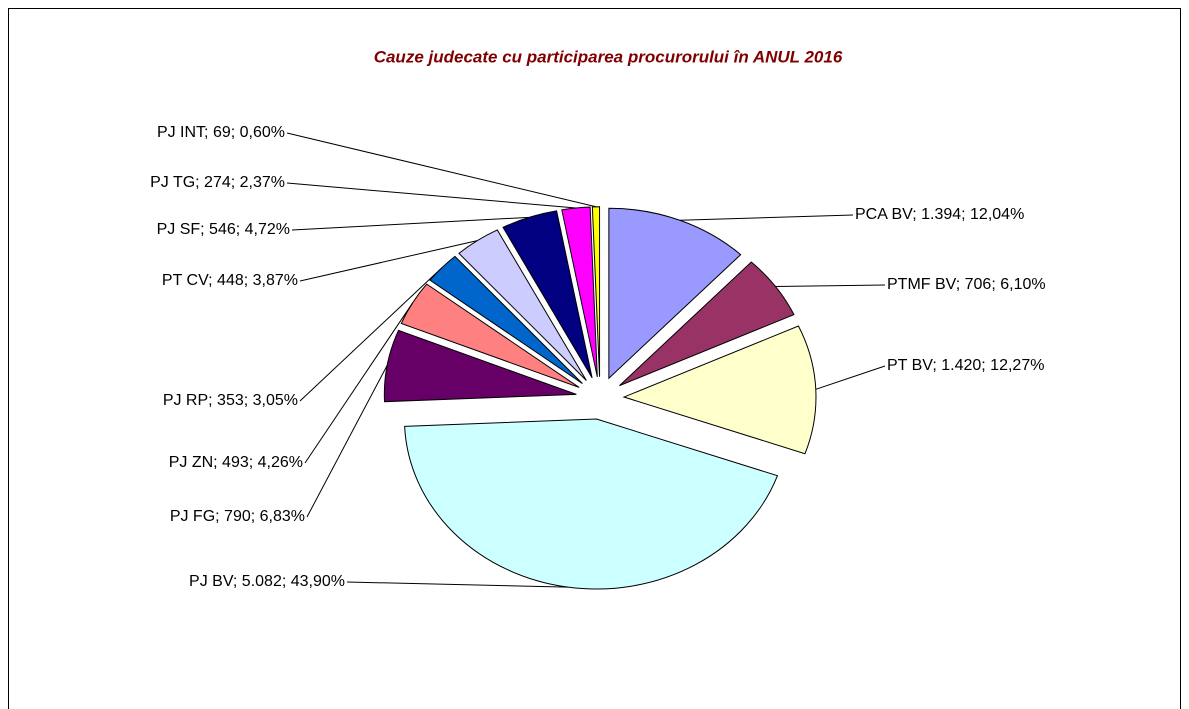 The image size is (1189, 709). Describe the element at coordinates (939, 214) in the screenshot. I see `data-label: PCA BV; 1.394; 12,04%` at that location.